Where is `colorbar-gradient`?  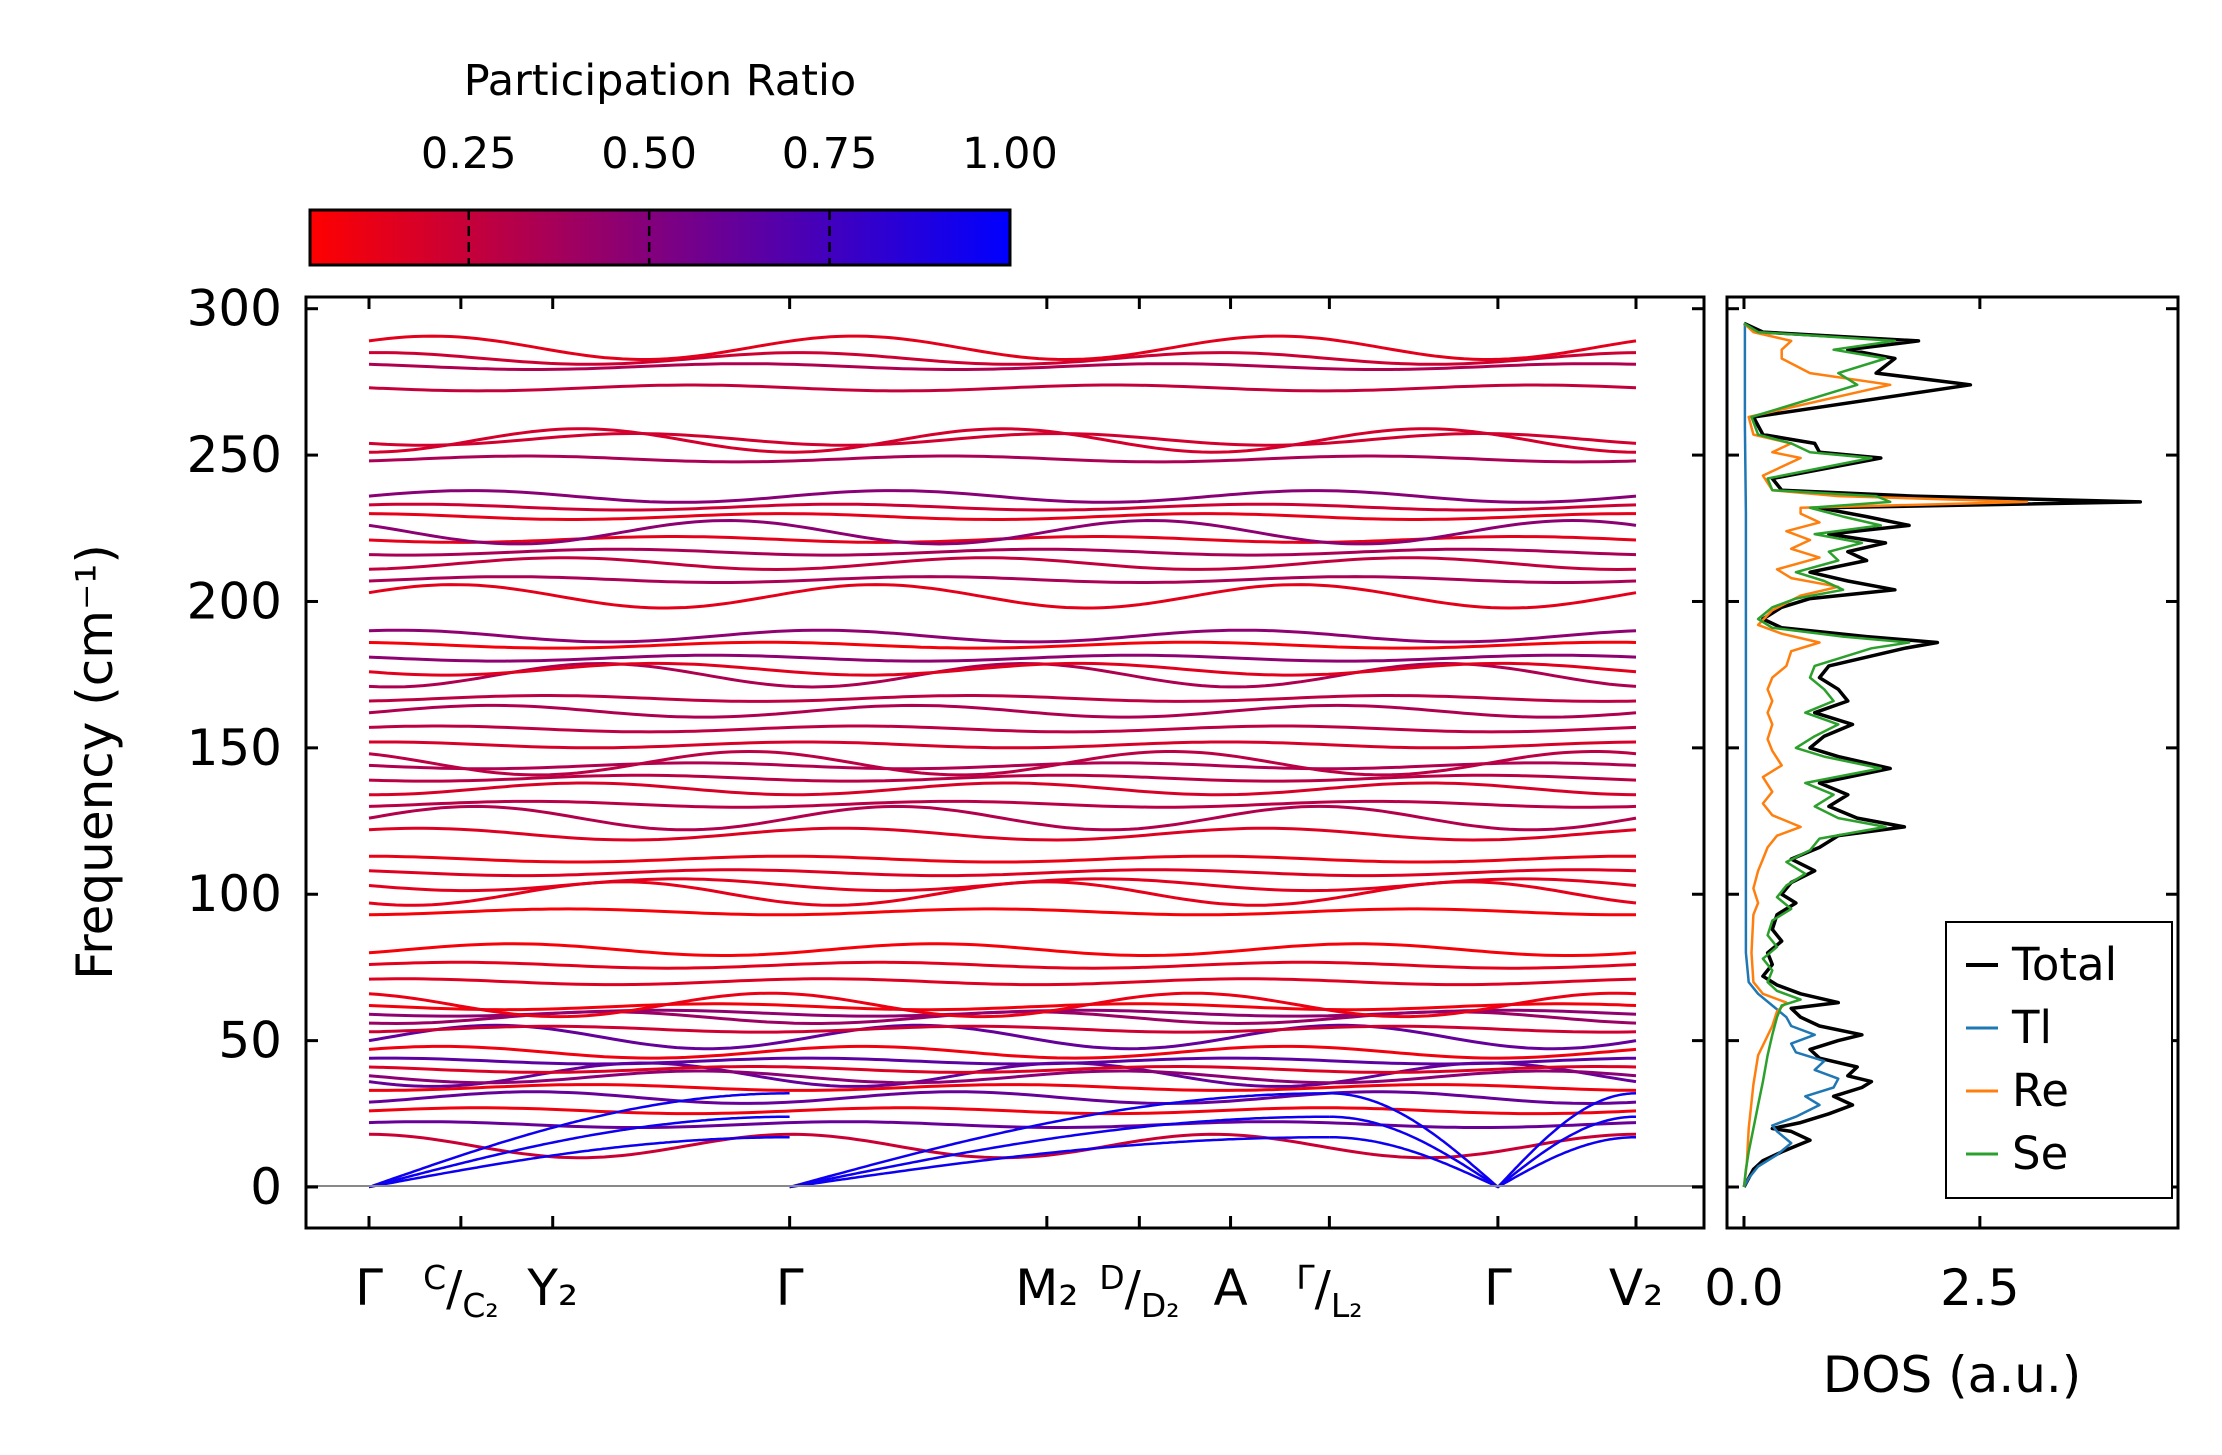
colorbar-gradient is located at coordinates (660, 237).